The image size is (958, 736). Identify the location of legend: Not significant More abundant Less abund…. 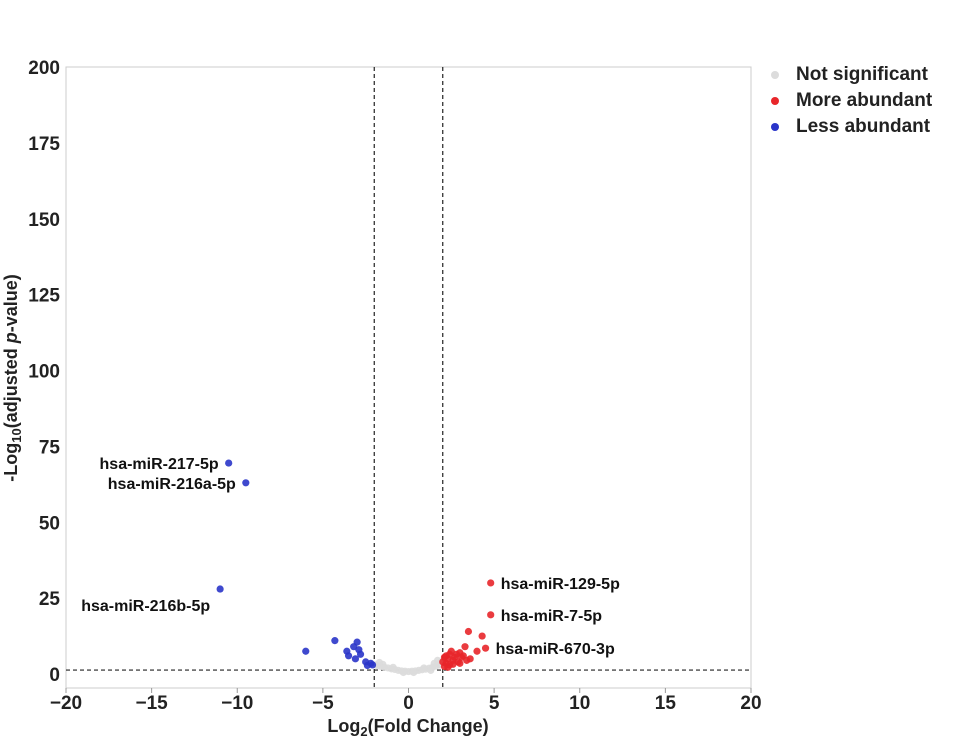
(852, 100).